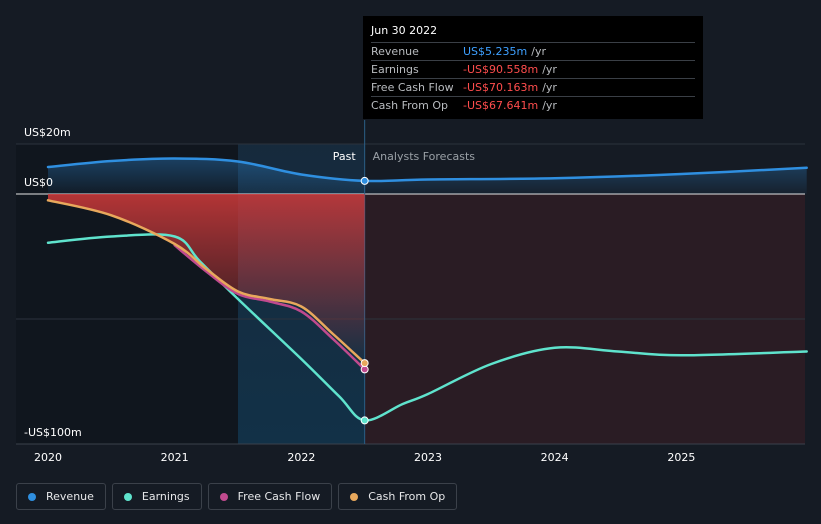  What do you see at coordinates (301, 457) in the screenshot?
I see `x-tick-label: 2022` at bounding box center [301, 457].